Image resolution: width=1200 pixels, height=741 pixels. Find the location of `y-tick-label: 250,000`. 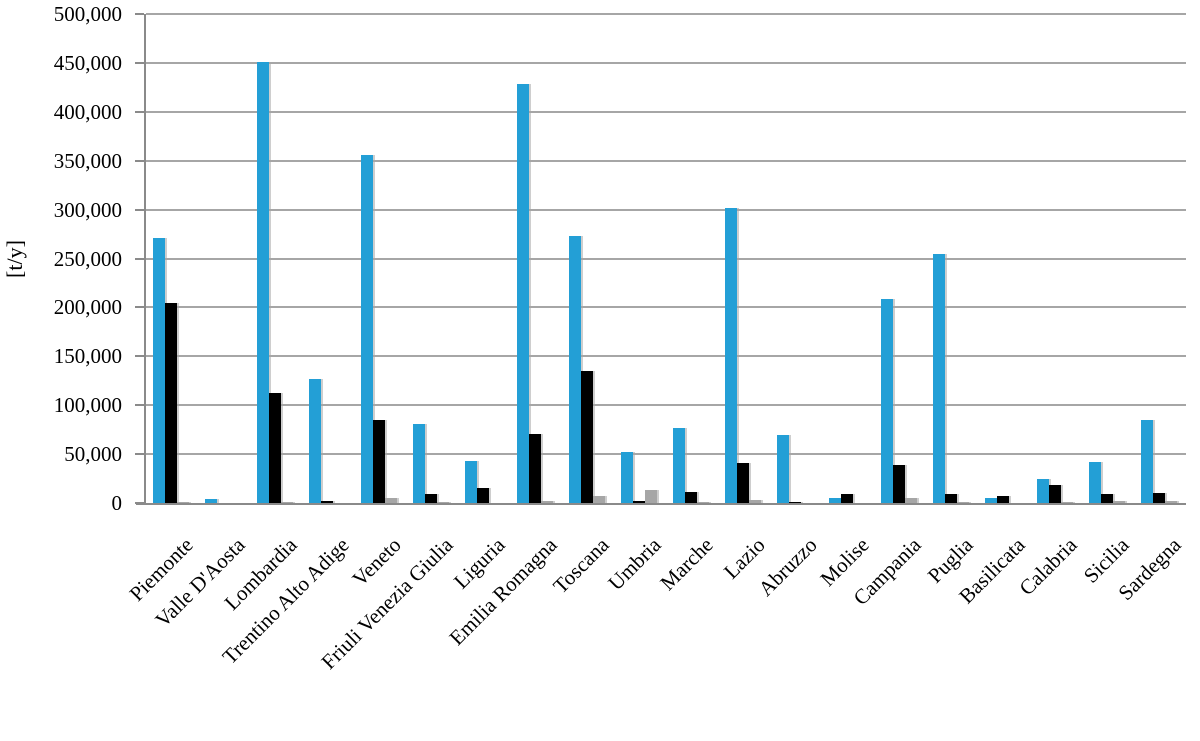

y-tick-label: 250,000 is located at coordinates (87, 258).